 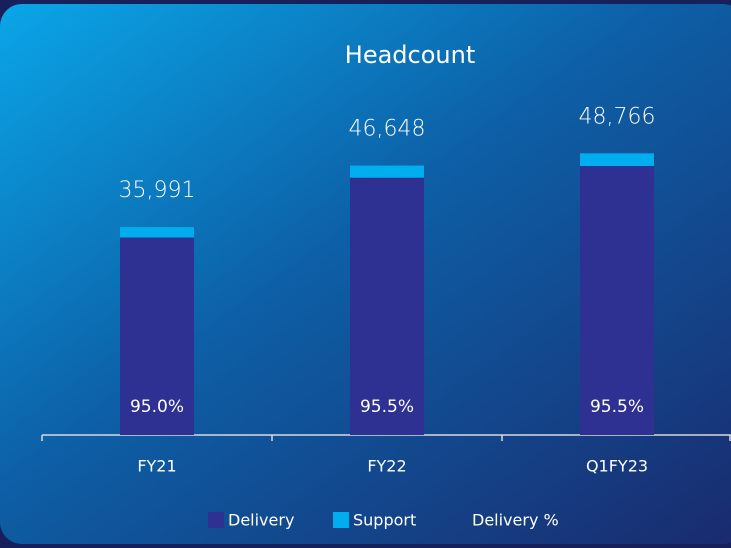 What do you see at coordinates (261, 520) in the screenshot?
I see `legend-label: Delivery` at bounding box center [261, 520].